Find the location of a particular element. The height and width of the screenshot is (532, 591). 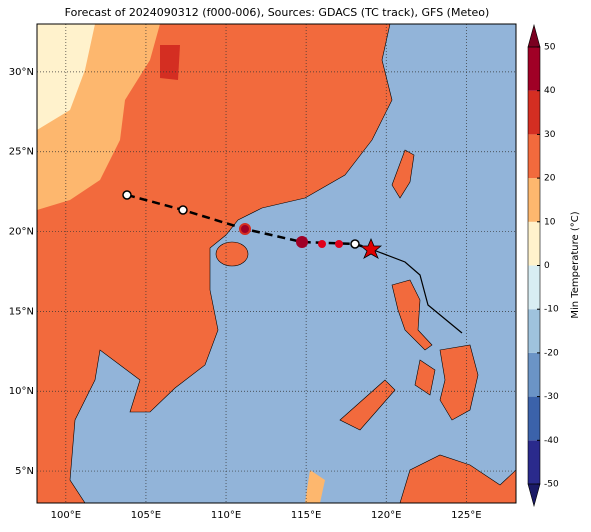

taiwan is located at coordinates (403, 174).